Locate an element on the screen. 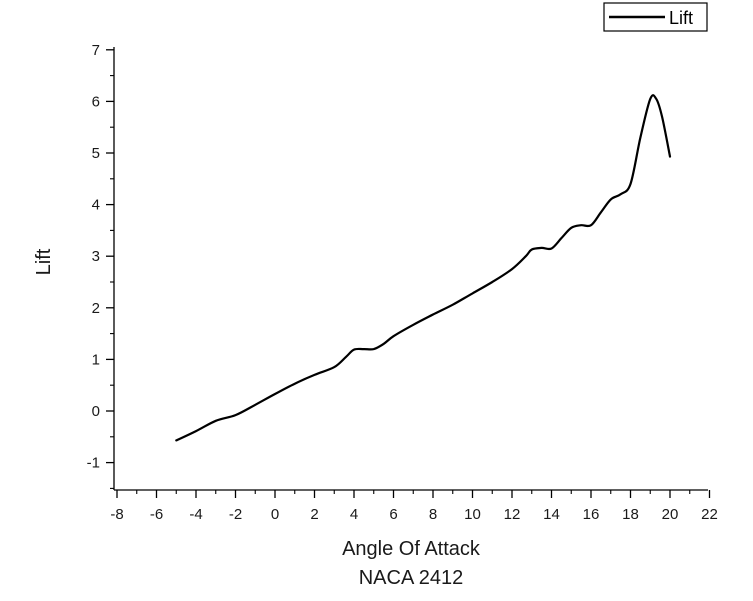 The height and width of the screenshot is (601, 753). legend: Lift is located at coordinates (655, 17).